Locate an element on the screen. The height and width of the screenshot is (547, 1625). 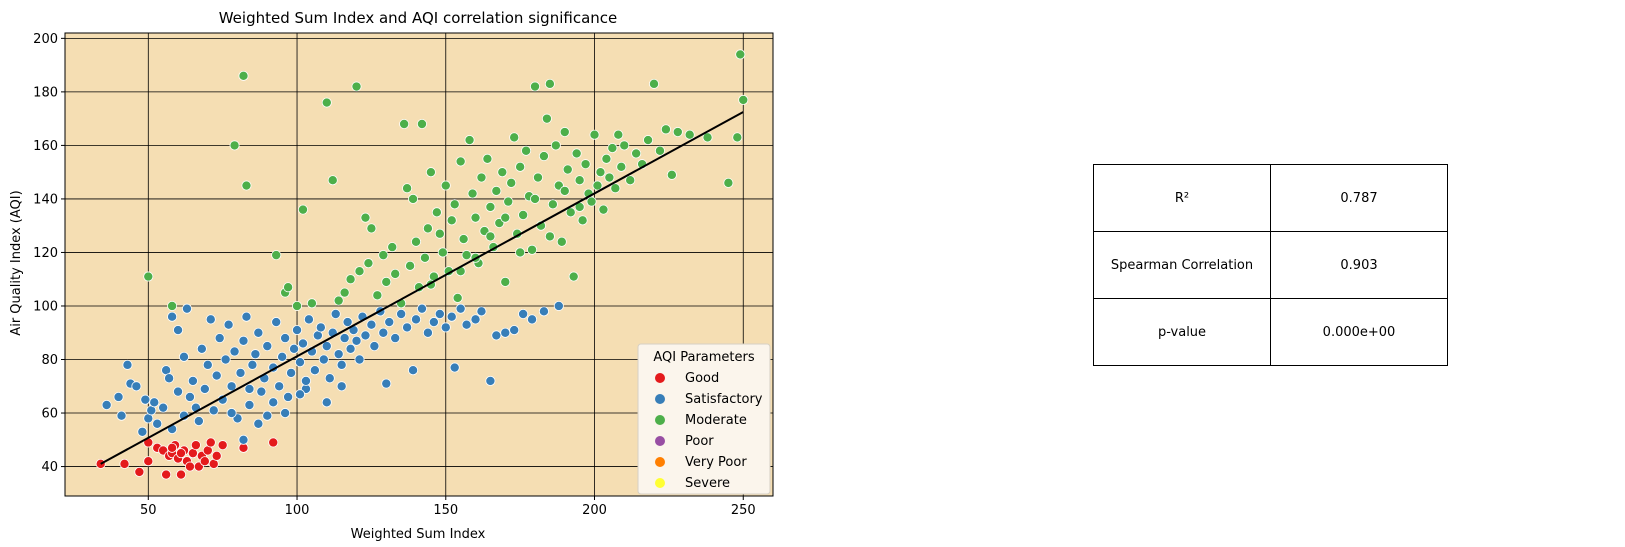
x-tick-label: 150 is located at coordinates (445, 510).